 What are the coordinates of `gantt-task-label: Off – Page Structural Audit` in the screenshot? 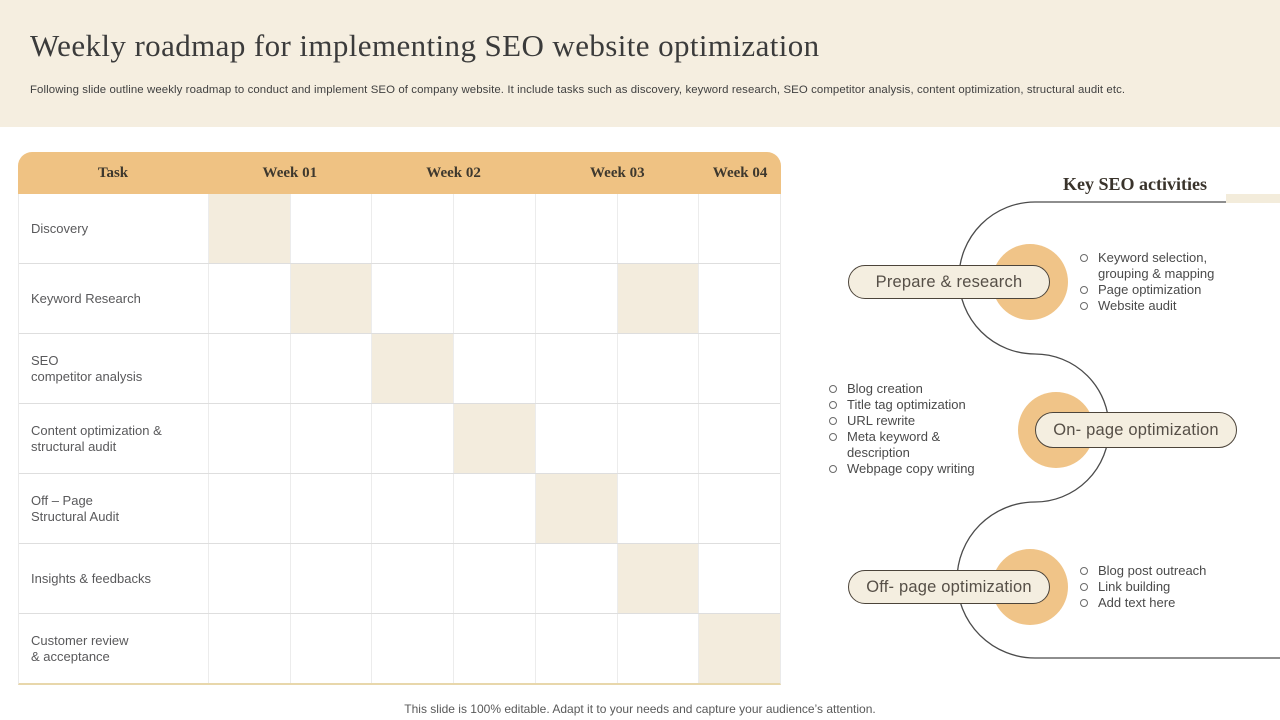 It's located at (75, 508).